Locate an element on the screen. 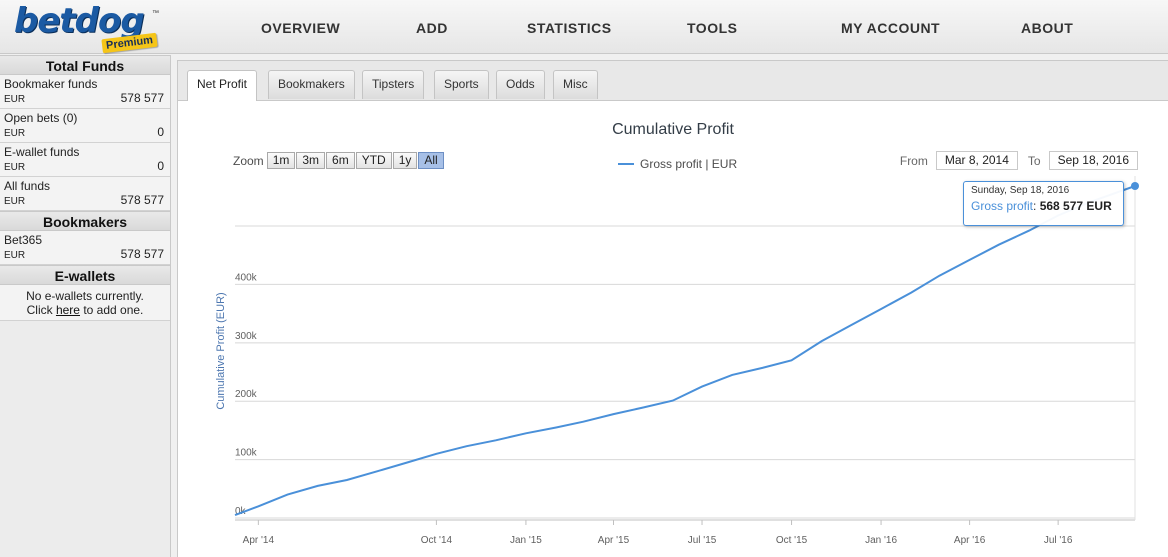 This screenshot has width=1168, height=557. to-date-input: Sep 18, 2016 is located at coordinates (1093, 160).